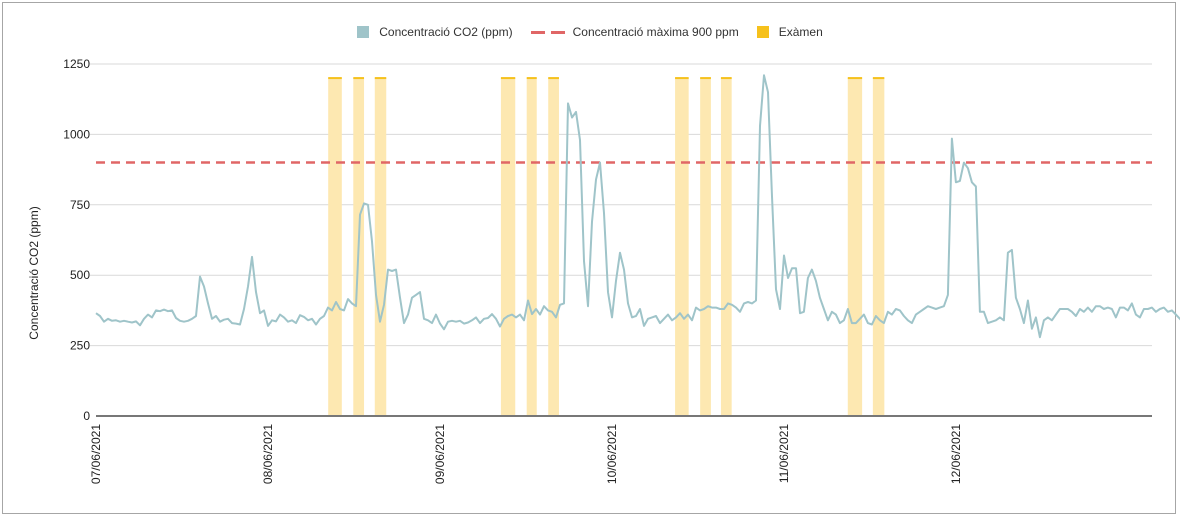 This screenshot has width=1180, height=518. What do you see at coordinates (76, 134) in the screenshot?
I see `y-tick-label: 1000` at bounding box center [76, 134].